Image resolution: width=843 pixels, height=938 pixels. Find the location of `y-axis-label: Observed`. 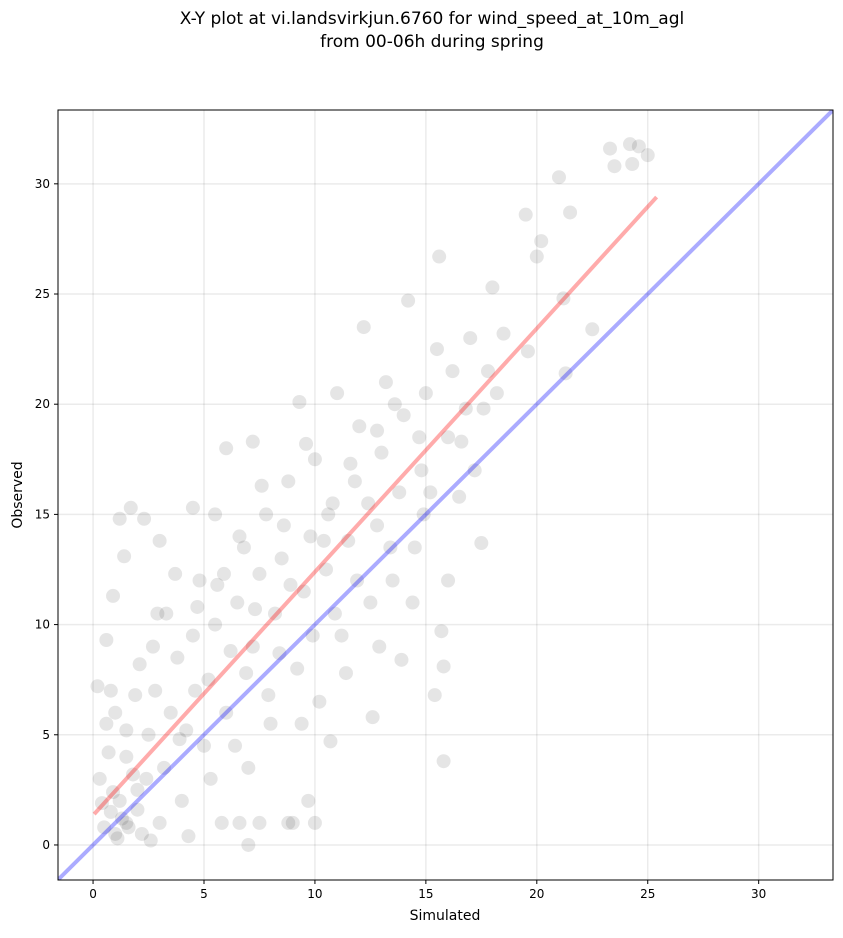

y-axis-label: Observed is located at coordinates (18, 494).